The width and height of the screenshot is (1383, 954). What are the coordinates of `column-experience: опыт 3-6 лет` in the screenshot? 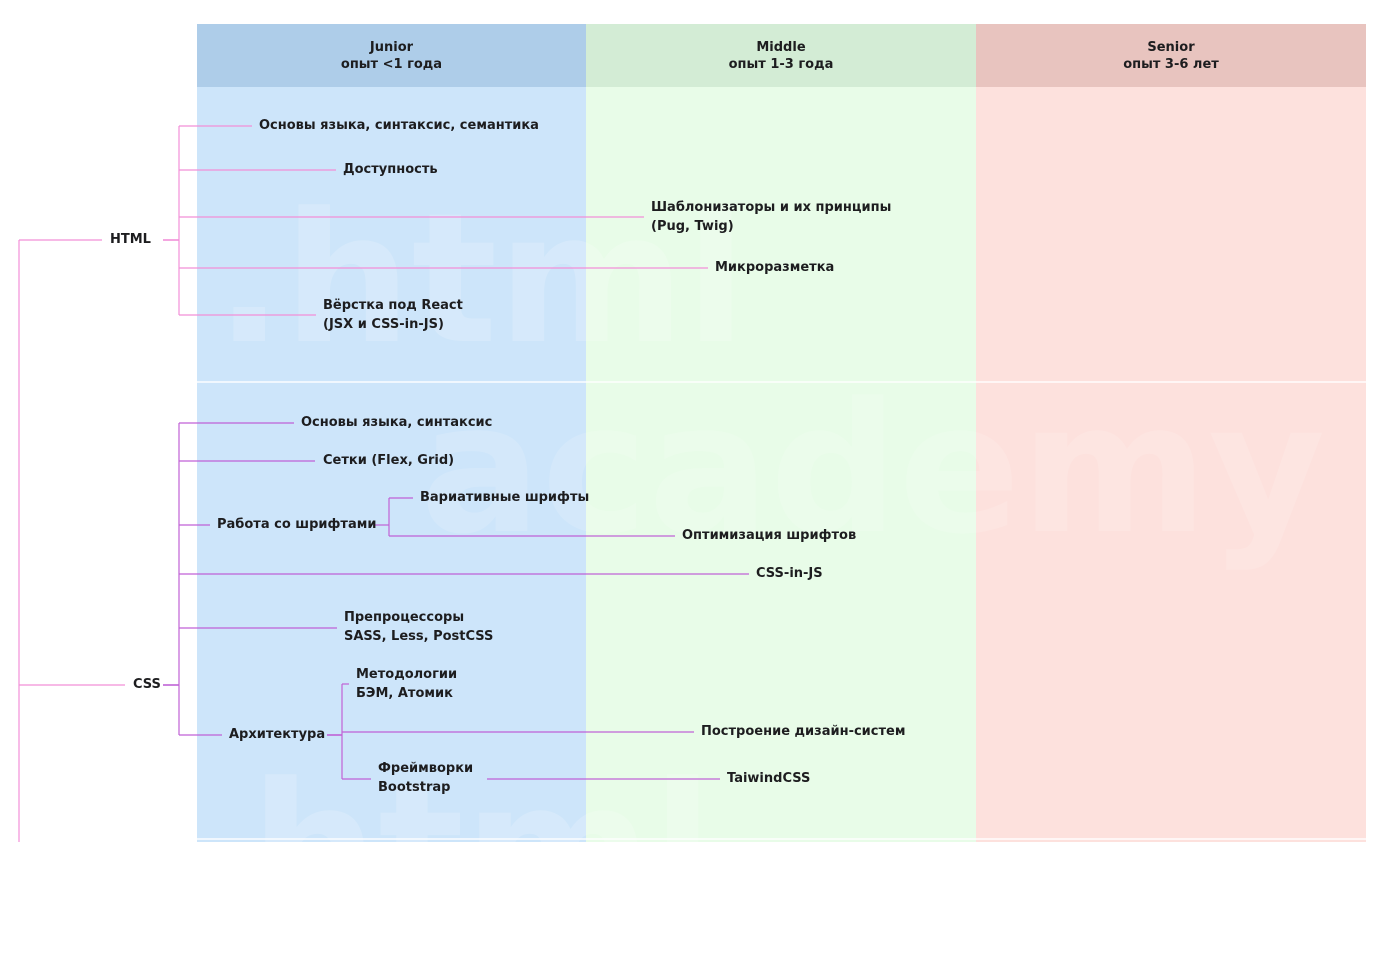 It's located at (1171, 64).